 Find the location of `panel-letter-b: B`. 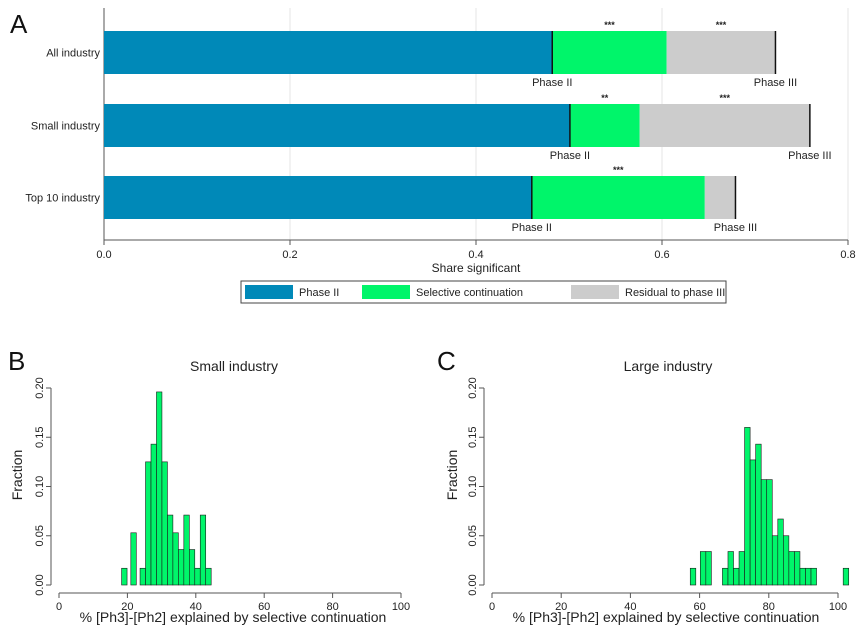

panel-letter-b: B is located at coordinates (16, 361).